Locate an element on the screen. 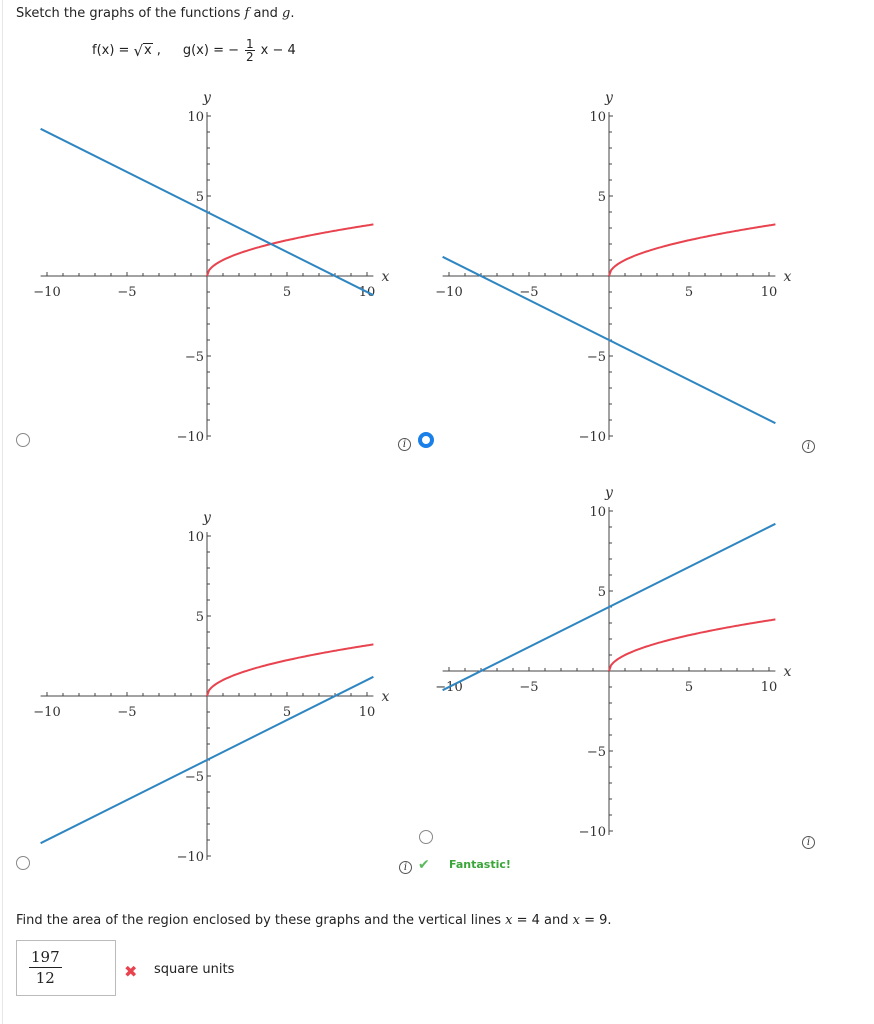 The image size is (874, 1024). page-left-border is located at coordinates (2, 512).